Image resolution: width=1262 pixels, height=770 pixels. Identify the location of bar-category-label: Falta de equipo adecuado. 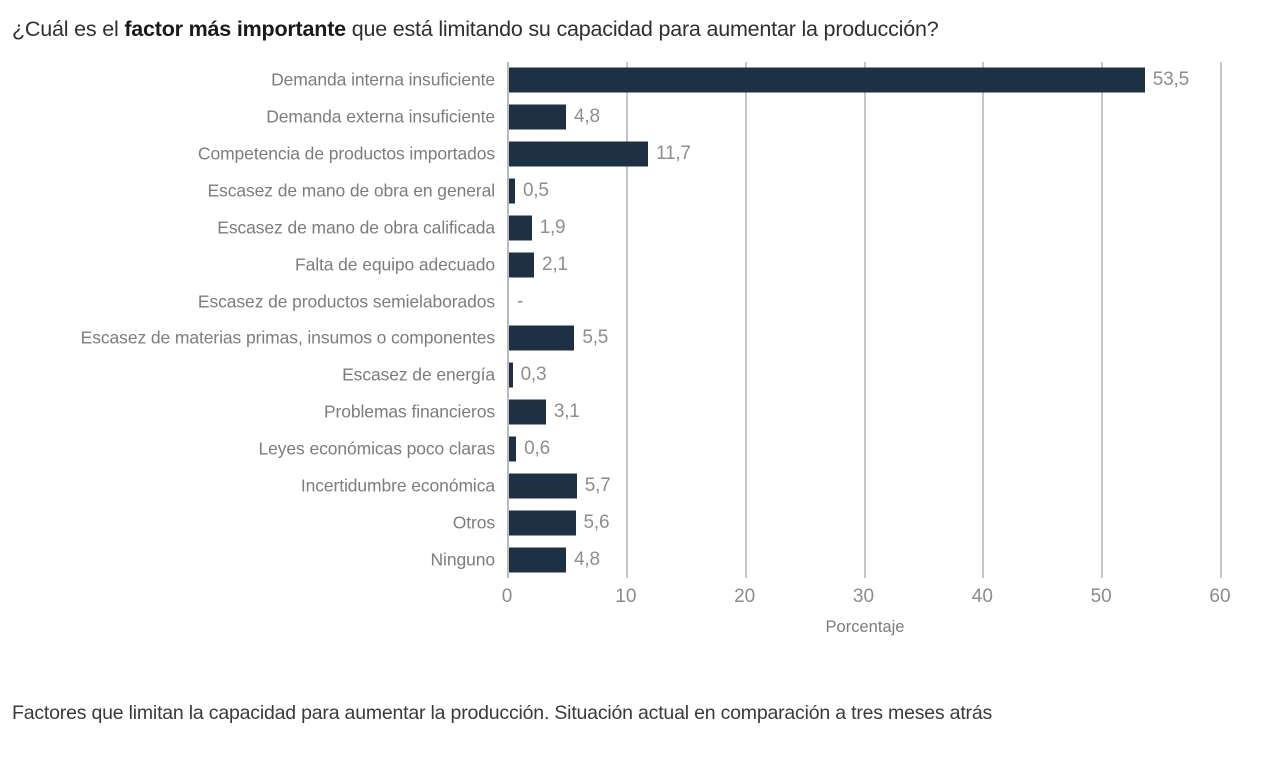
(395, 264).